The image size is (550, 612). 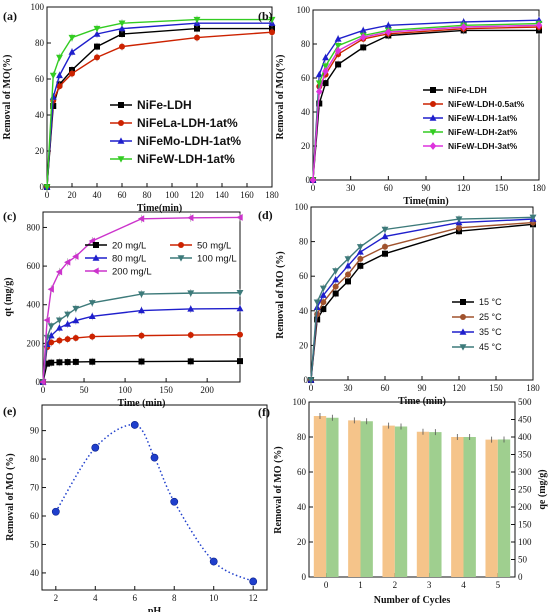 I want to click on panel-label: (e), so click(x=9, y=411).